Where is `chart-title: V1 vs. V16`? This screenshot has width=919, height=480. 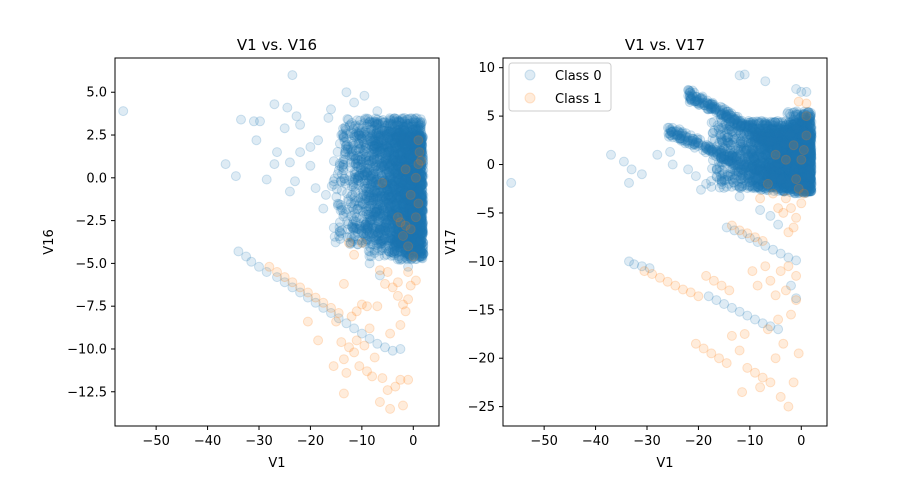
chart-title: V1 vs. V16 is located at coordinates (277, 45).